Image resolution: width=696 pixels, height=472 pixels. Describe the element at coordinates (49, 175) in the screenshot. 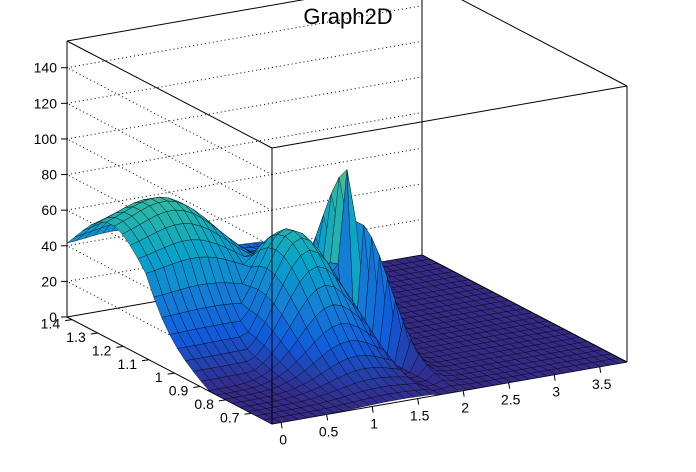

I see `z-tick-label: 80` at that location.